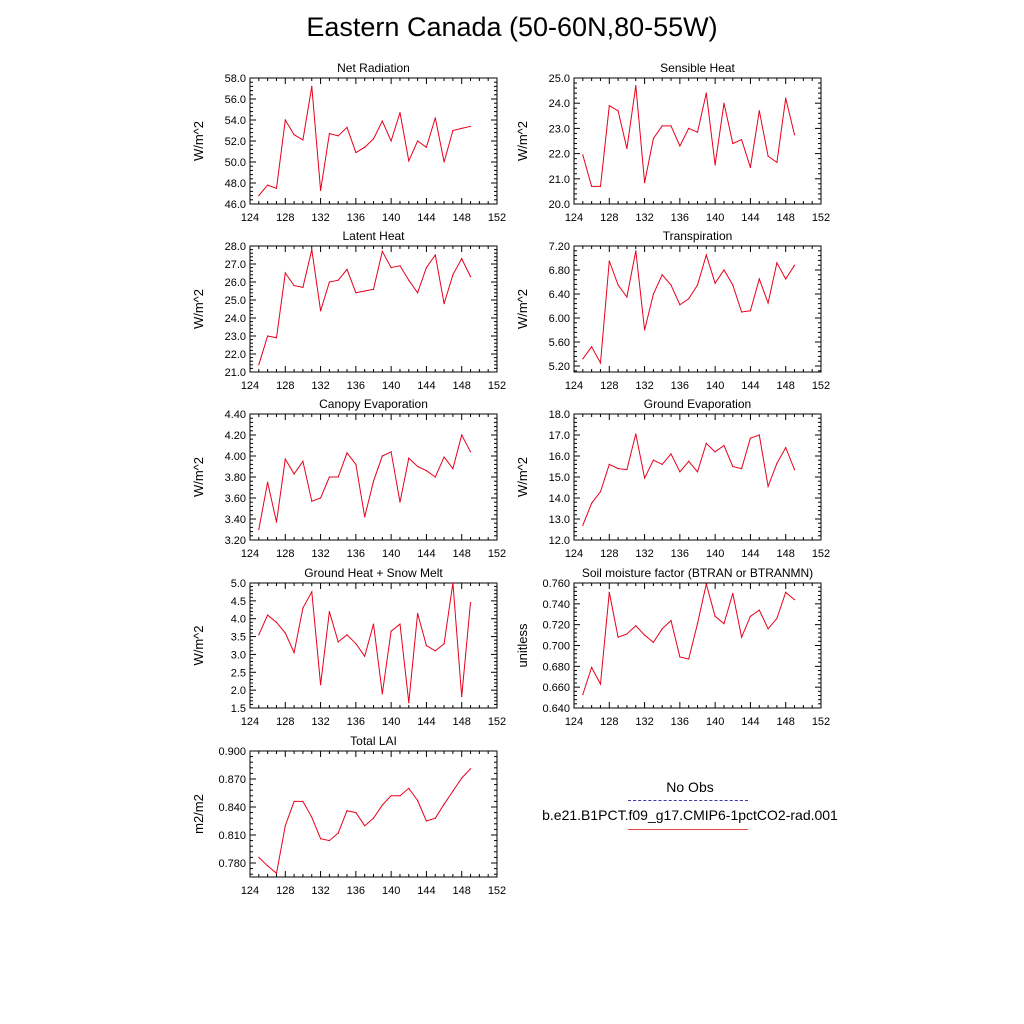 This screenshot has height=1024, width=1024. What do you see at coordinates (235, 436) in the screenshot?
I see `y-tick-label: 4.20` at bounding box center [235, 436].